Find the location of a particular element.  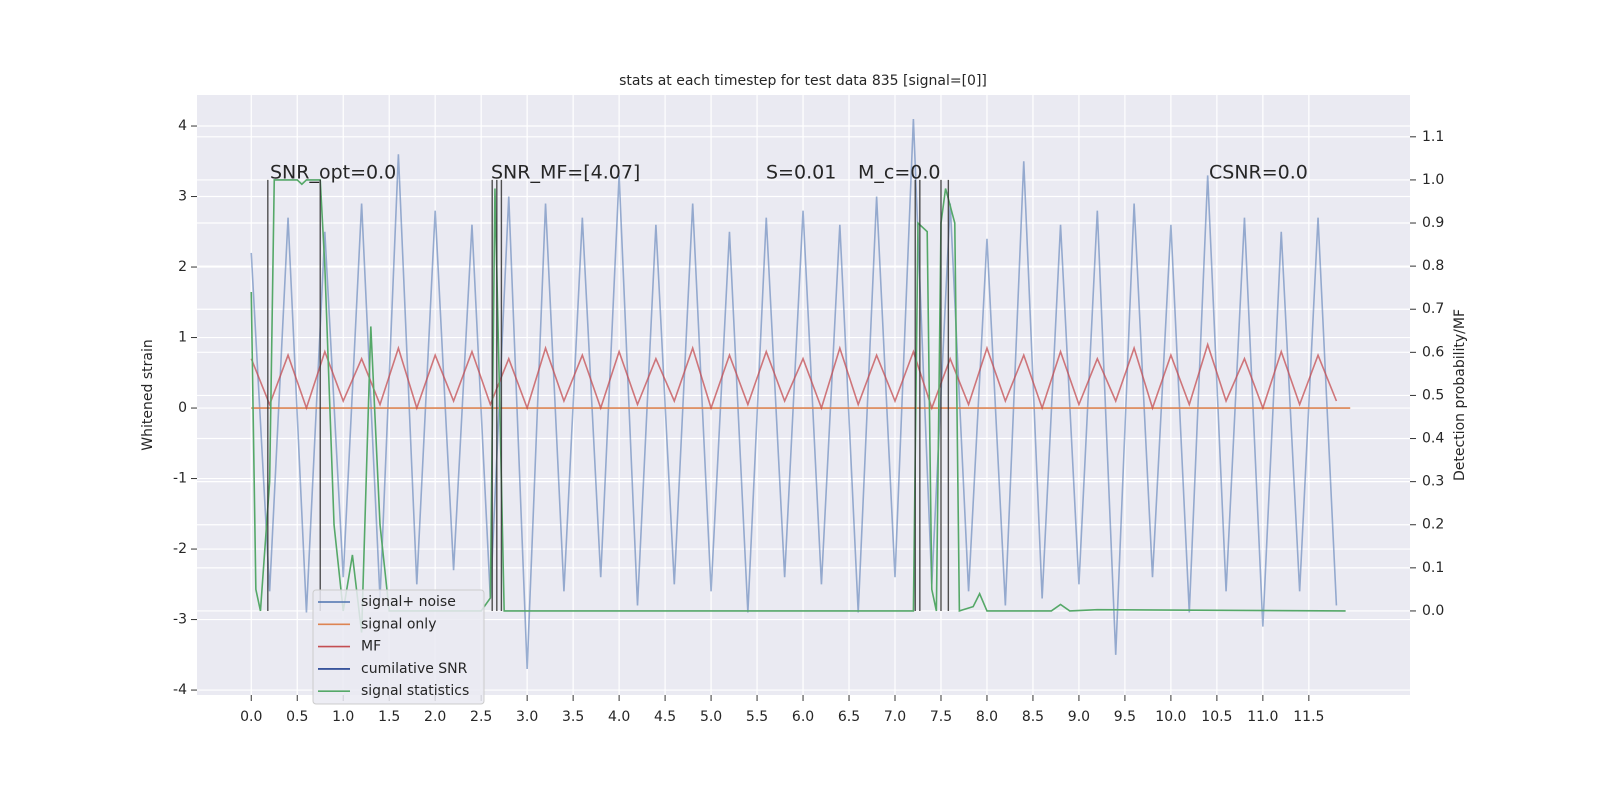

legend-label: cumilative SNR is located at coordinates (414, 669).